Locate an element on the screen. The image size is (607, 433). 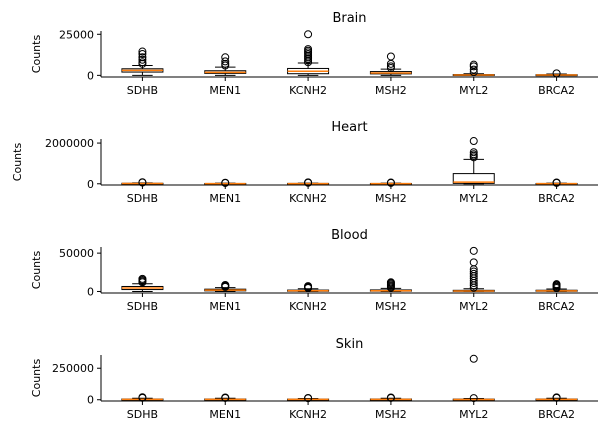
box-iqr is located at coordinates (473, 178).